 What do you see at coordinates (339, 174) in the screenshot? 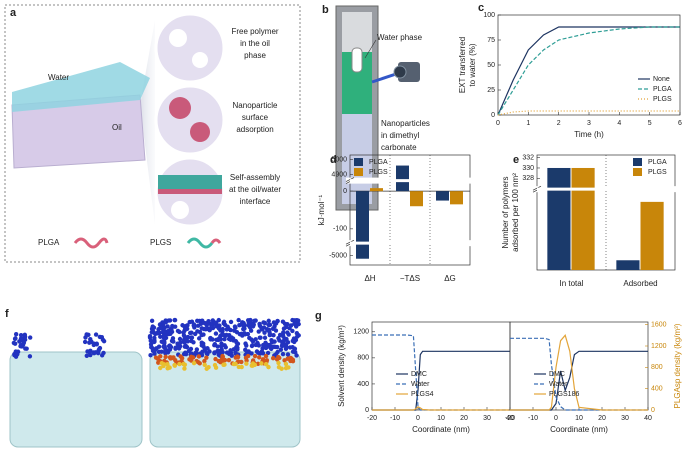
I see `y-tick-label: 4900` at bounding box center [339, 174].